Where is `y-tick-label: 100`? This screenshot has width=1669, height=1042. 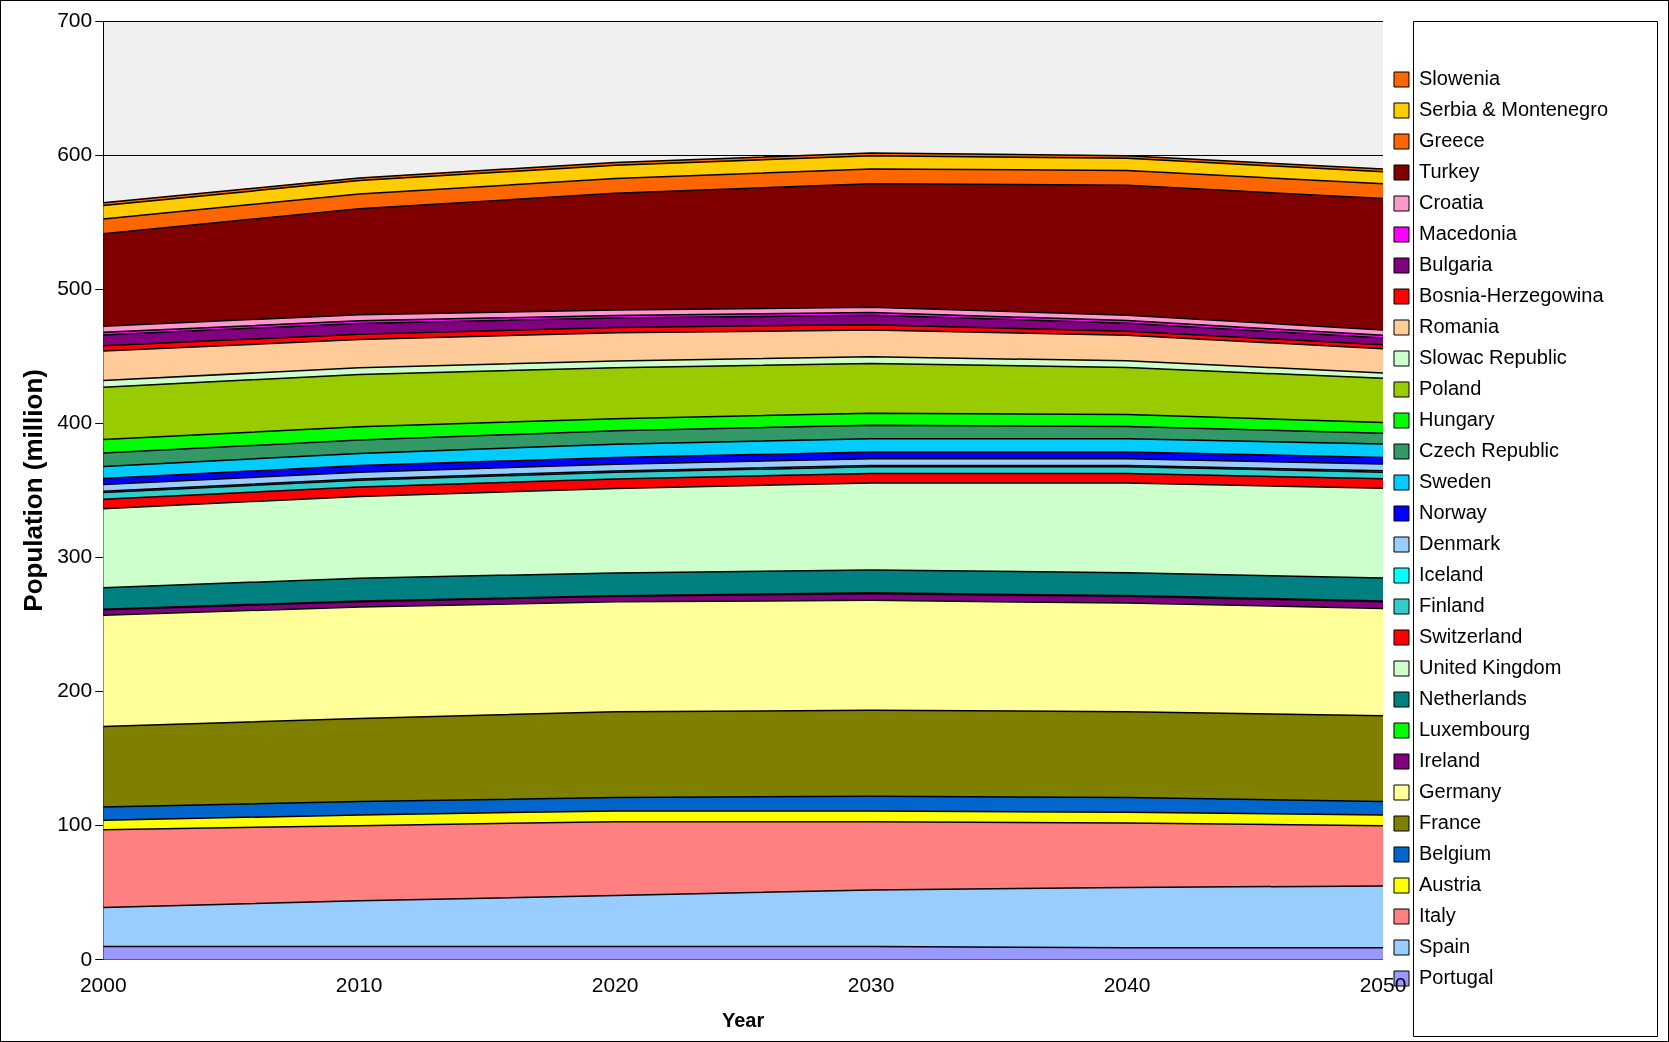
y-tick-label: 100 is located at coordinates (75, 824).